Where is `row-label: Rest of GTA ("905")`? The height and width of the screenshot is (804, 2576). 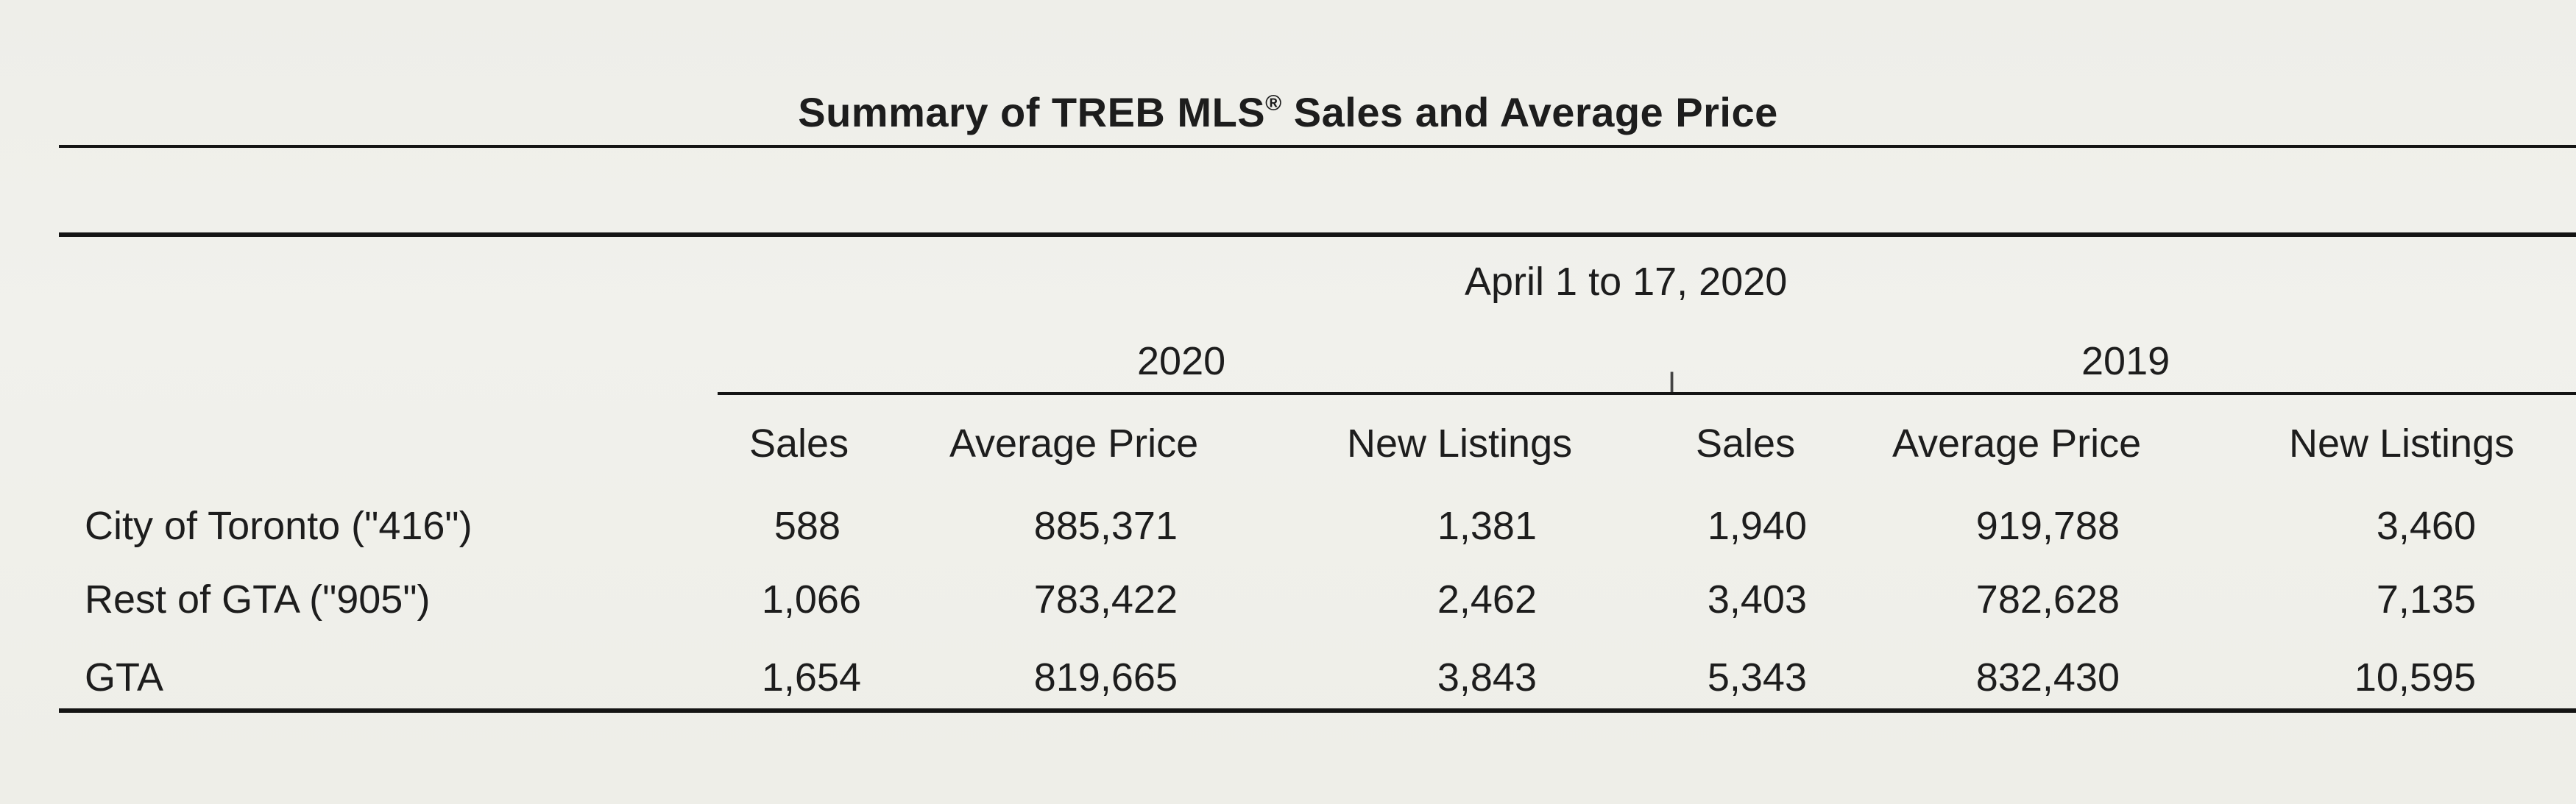
row-label: Rest of GTA ("905") is located at coordinates (258, 599).